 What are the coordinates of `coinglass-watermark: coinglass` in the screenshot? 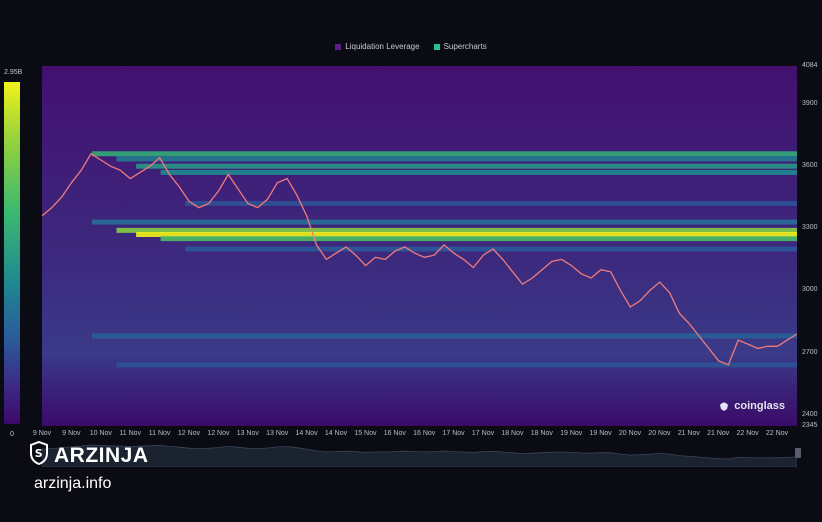 It's located at (751, 406).